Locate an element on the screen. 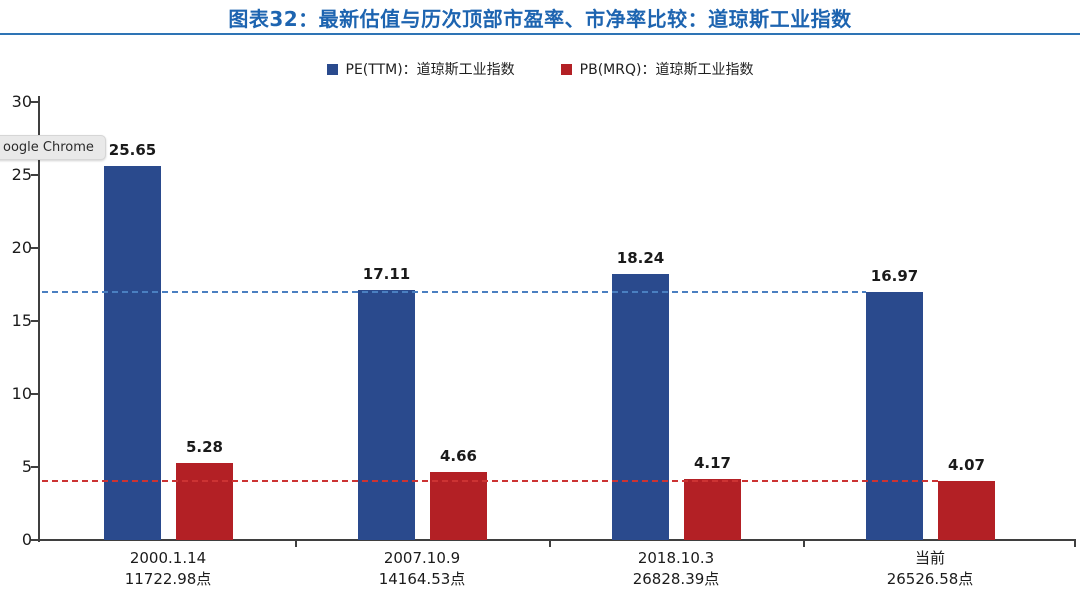  bar-value-label: 4.07 is located at coordinates (966, 464).